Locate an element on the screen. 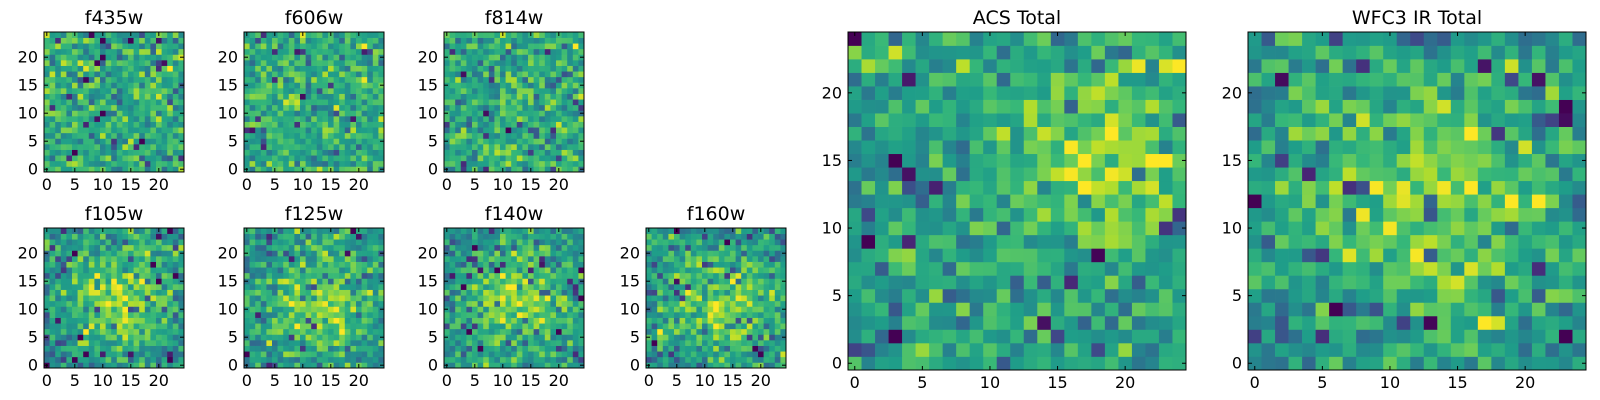 This screenshot has width=1600, height=400. x-tick-label: 5 is located at coordinates (677, 380).